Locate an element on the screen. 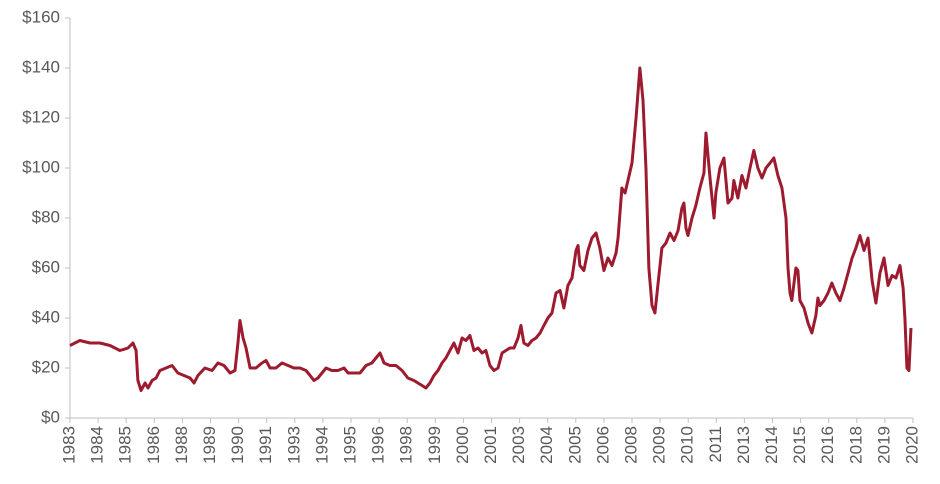 The image size is (940, 484). y-tick-label: $140 is located at coordinates (41, 66).